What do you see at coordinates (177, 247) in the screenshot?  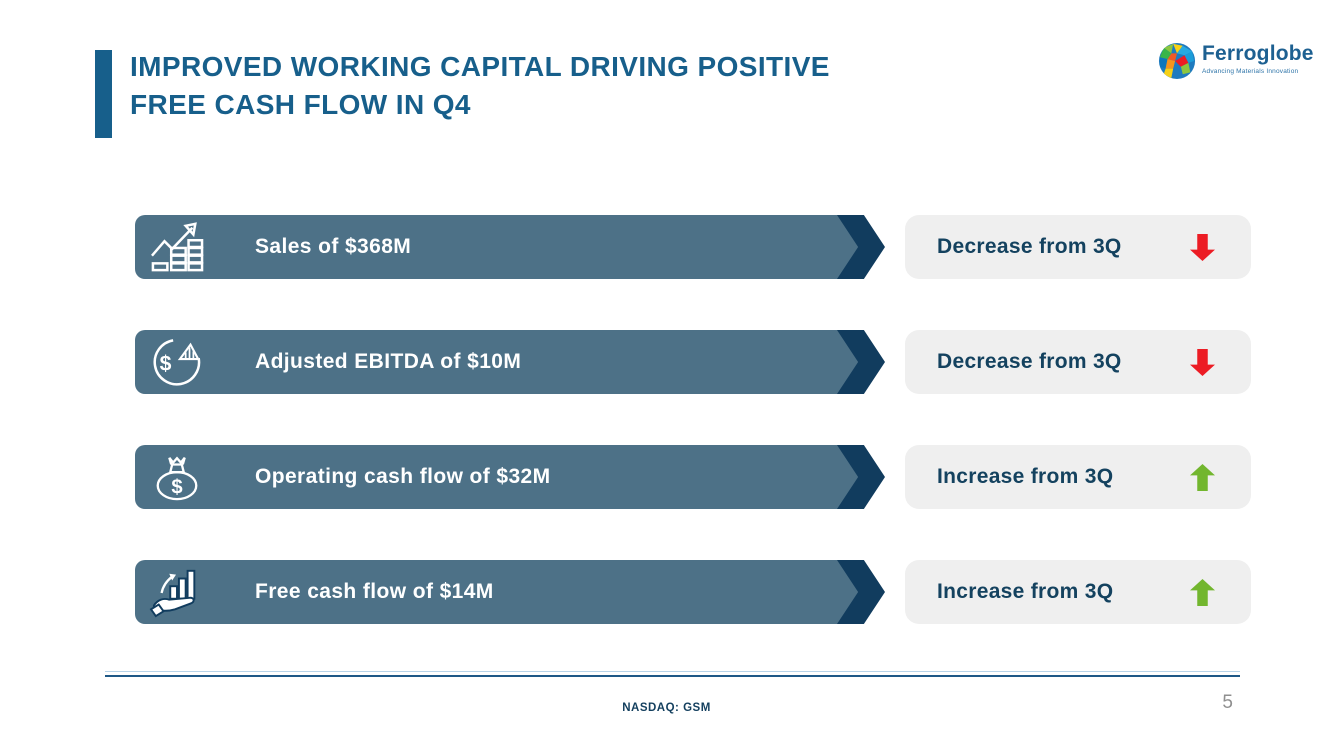 I see `sales-growth-chart-icon` at bounding box center [177, 247].